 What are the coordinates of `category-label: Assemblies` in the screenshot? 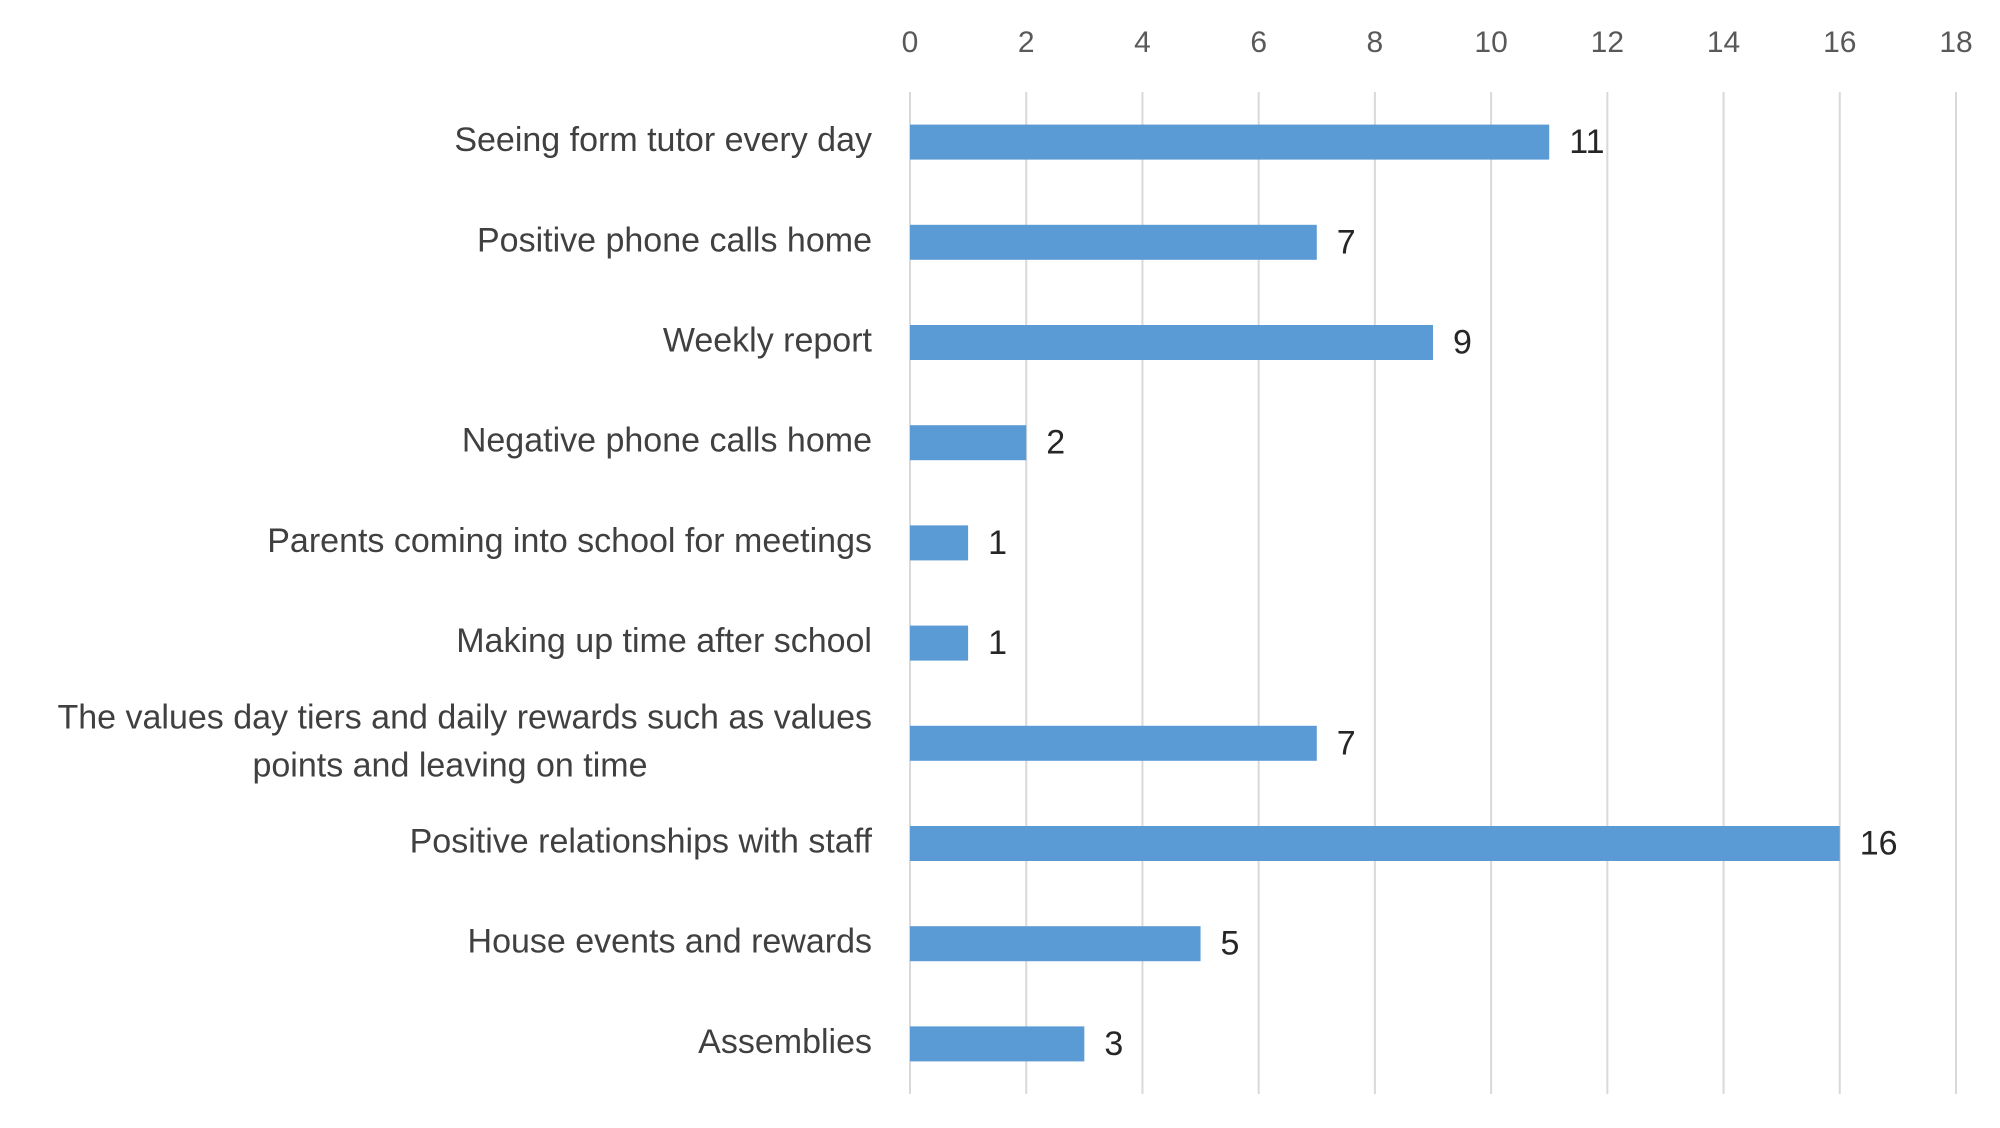 It's located at (785, 1042).